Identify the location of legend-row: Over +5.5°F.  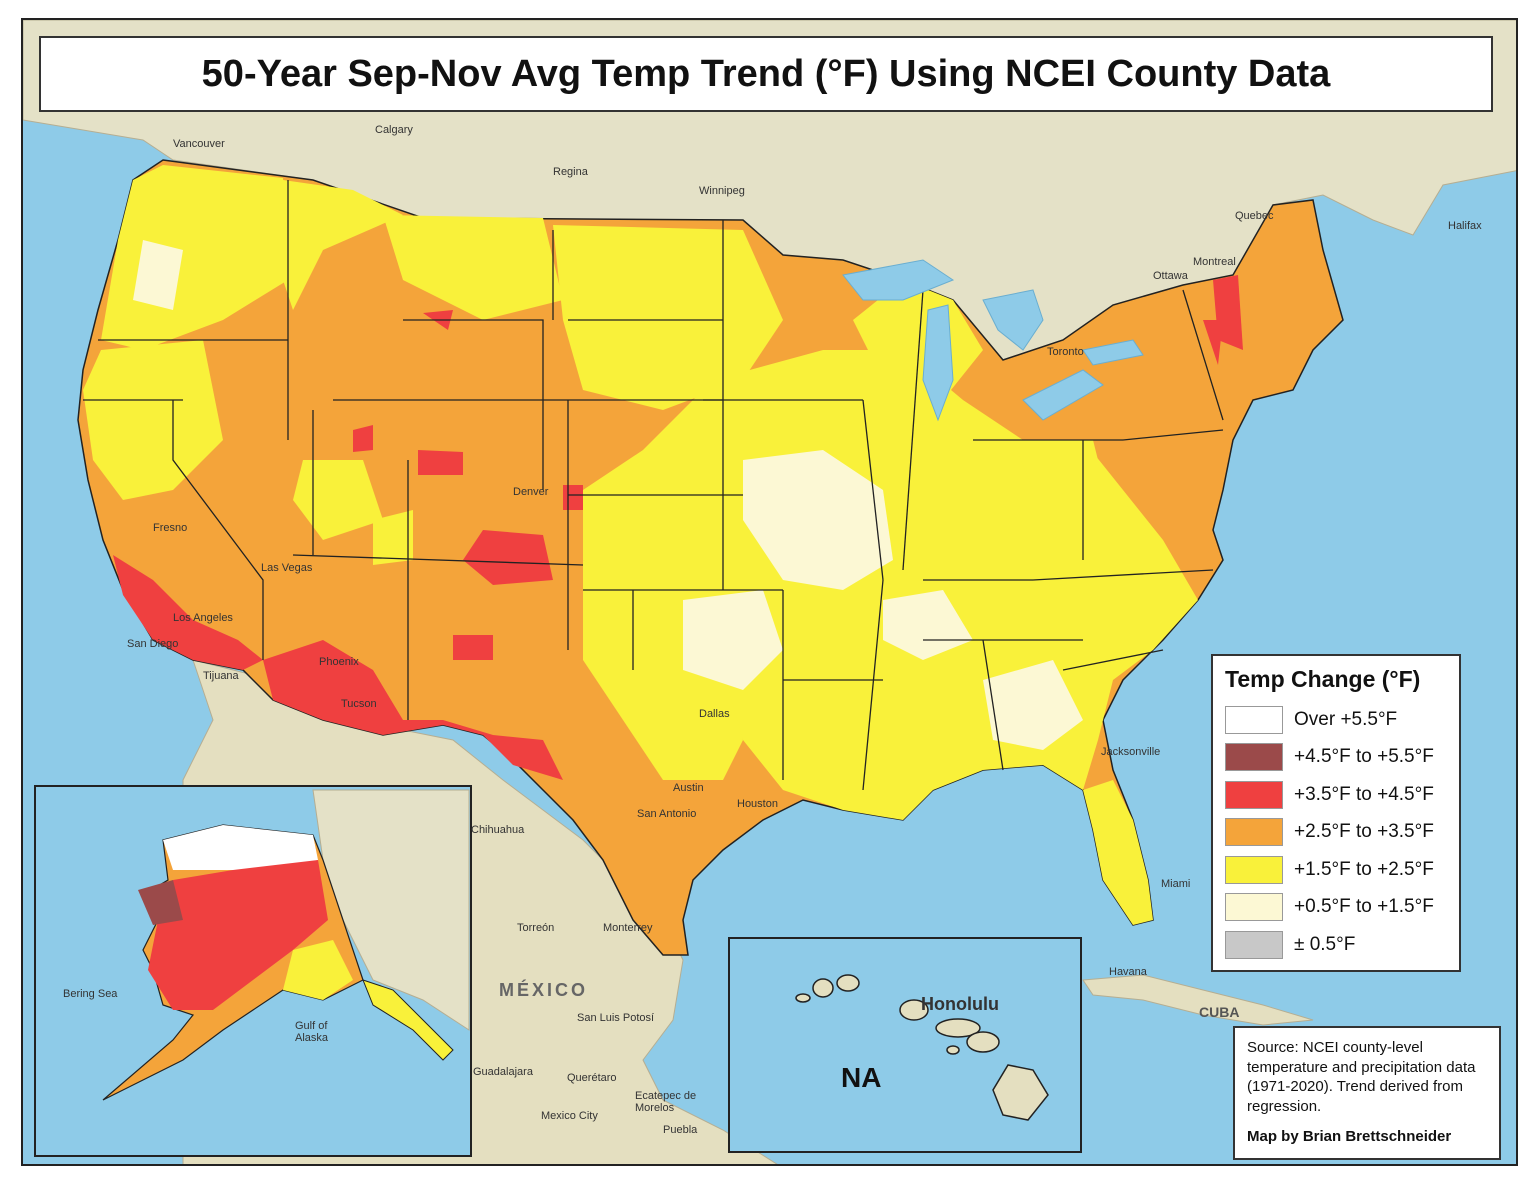
(1337, 720).